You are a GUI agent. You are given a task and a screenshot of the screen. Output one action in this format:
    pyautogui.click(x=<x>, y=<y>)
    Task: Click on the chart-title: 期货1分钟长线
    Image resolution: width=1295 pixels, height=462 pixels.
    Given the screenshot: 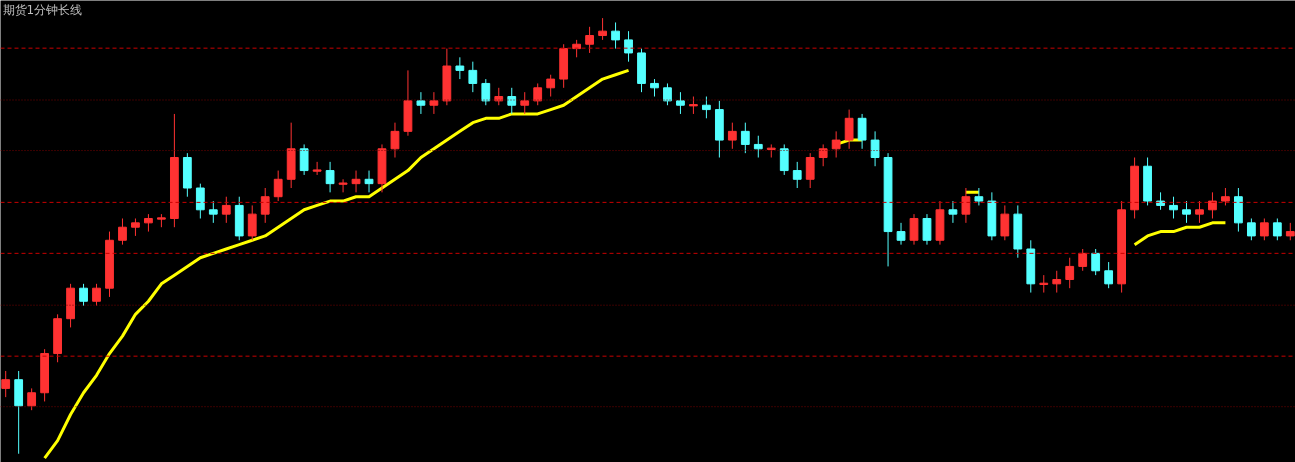 What is the action you would take?
    pyautogui.click(x=42, y=9)
    